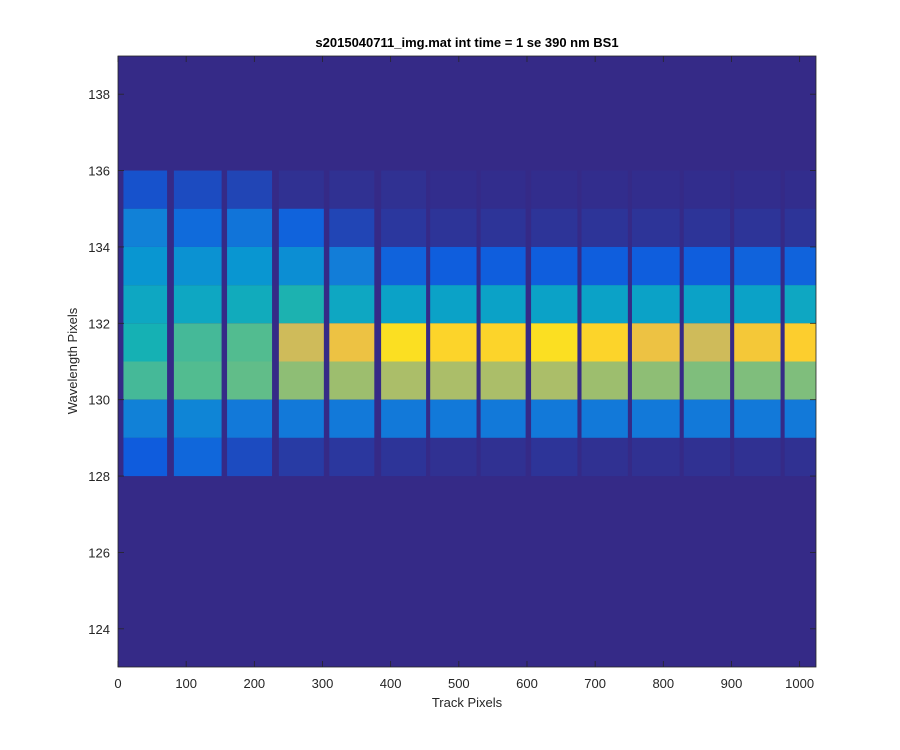  Describe the element at coordinates (732, 683) in the screenshot. I see `x-tick-label: 900` at that location.